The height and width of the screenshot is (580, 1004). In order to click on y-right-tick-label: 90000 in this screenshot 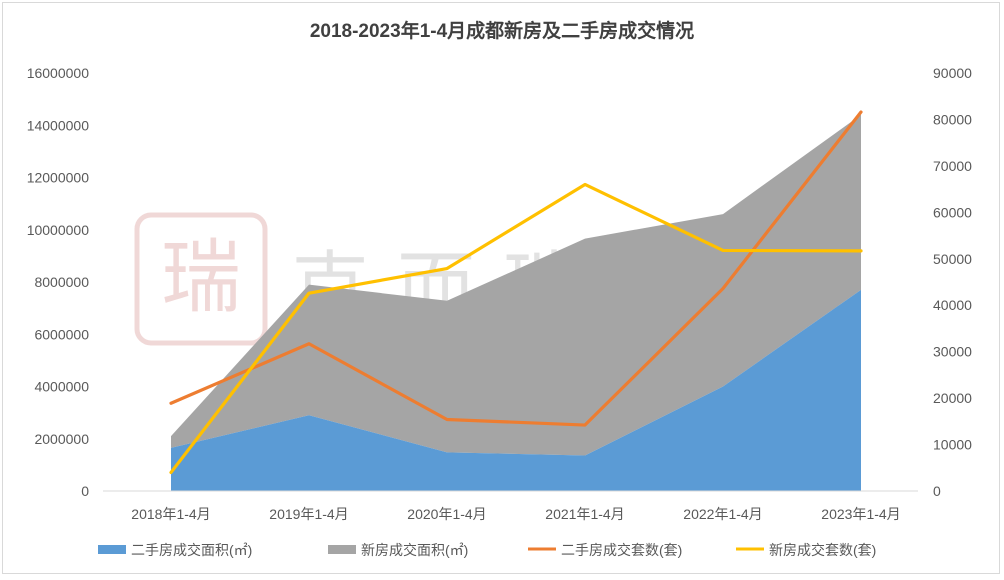, I will do `click(952, 73)`.